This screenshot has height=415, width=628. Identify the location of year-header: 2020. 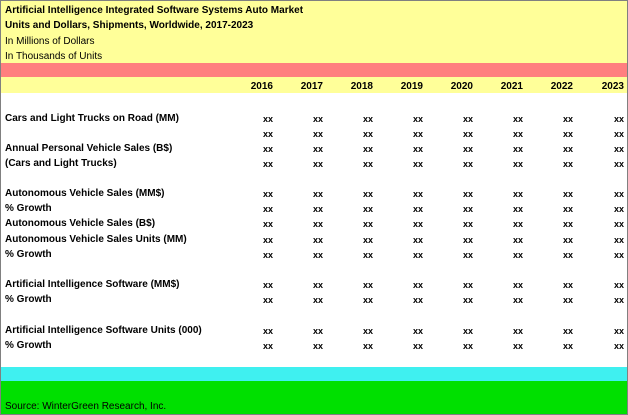
(461, 86).